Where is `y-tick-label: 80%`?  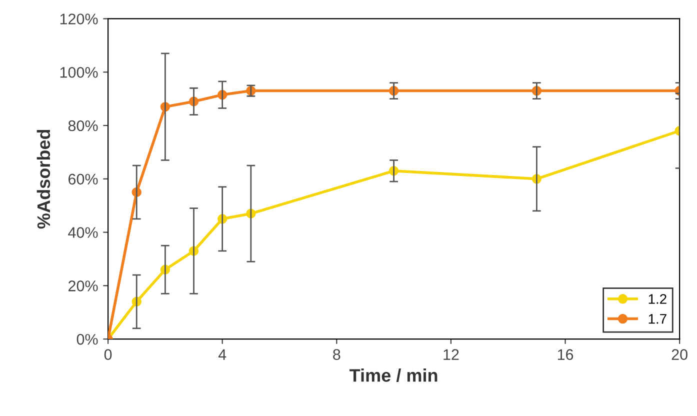
y-tick-label: 80% is located at coordinates (83, 126).